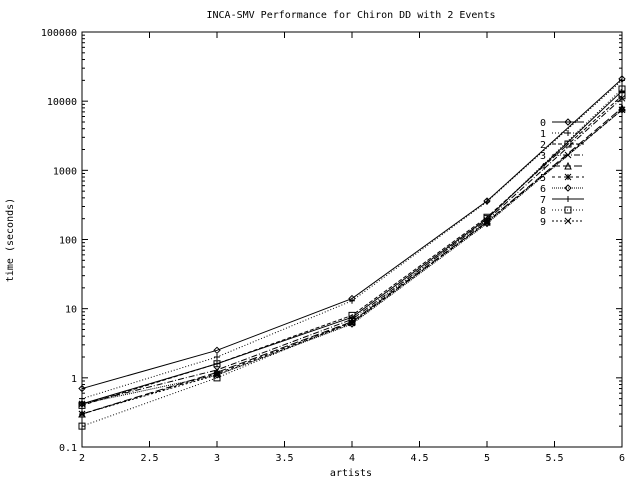 The width and height of the screenshot is (640, 480). What do you see at coordinates (65, 171) in the screenshot?
I see `y-tick-label: 1000` at bounding box center [65, 171].